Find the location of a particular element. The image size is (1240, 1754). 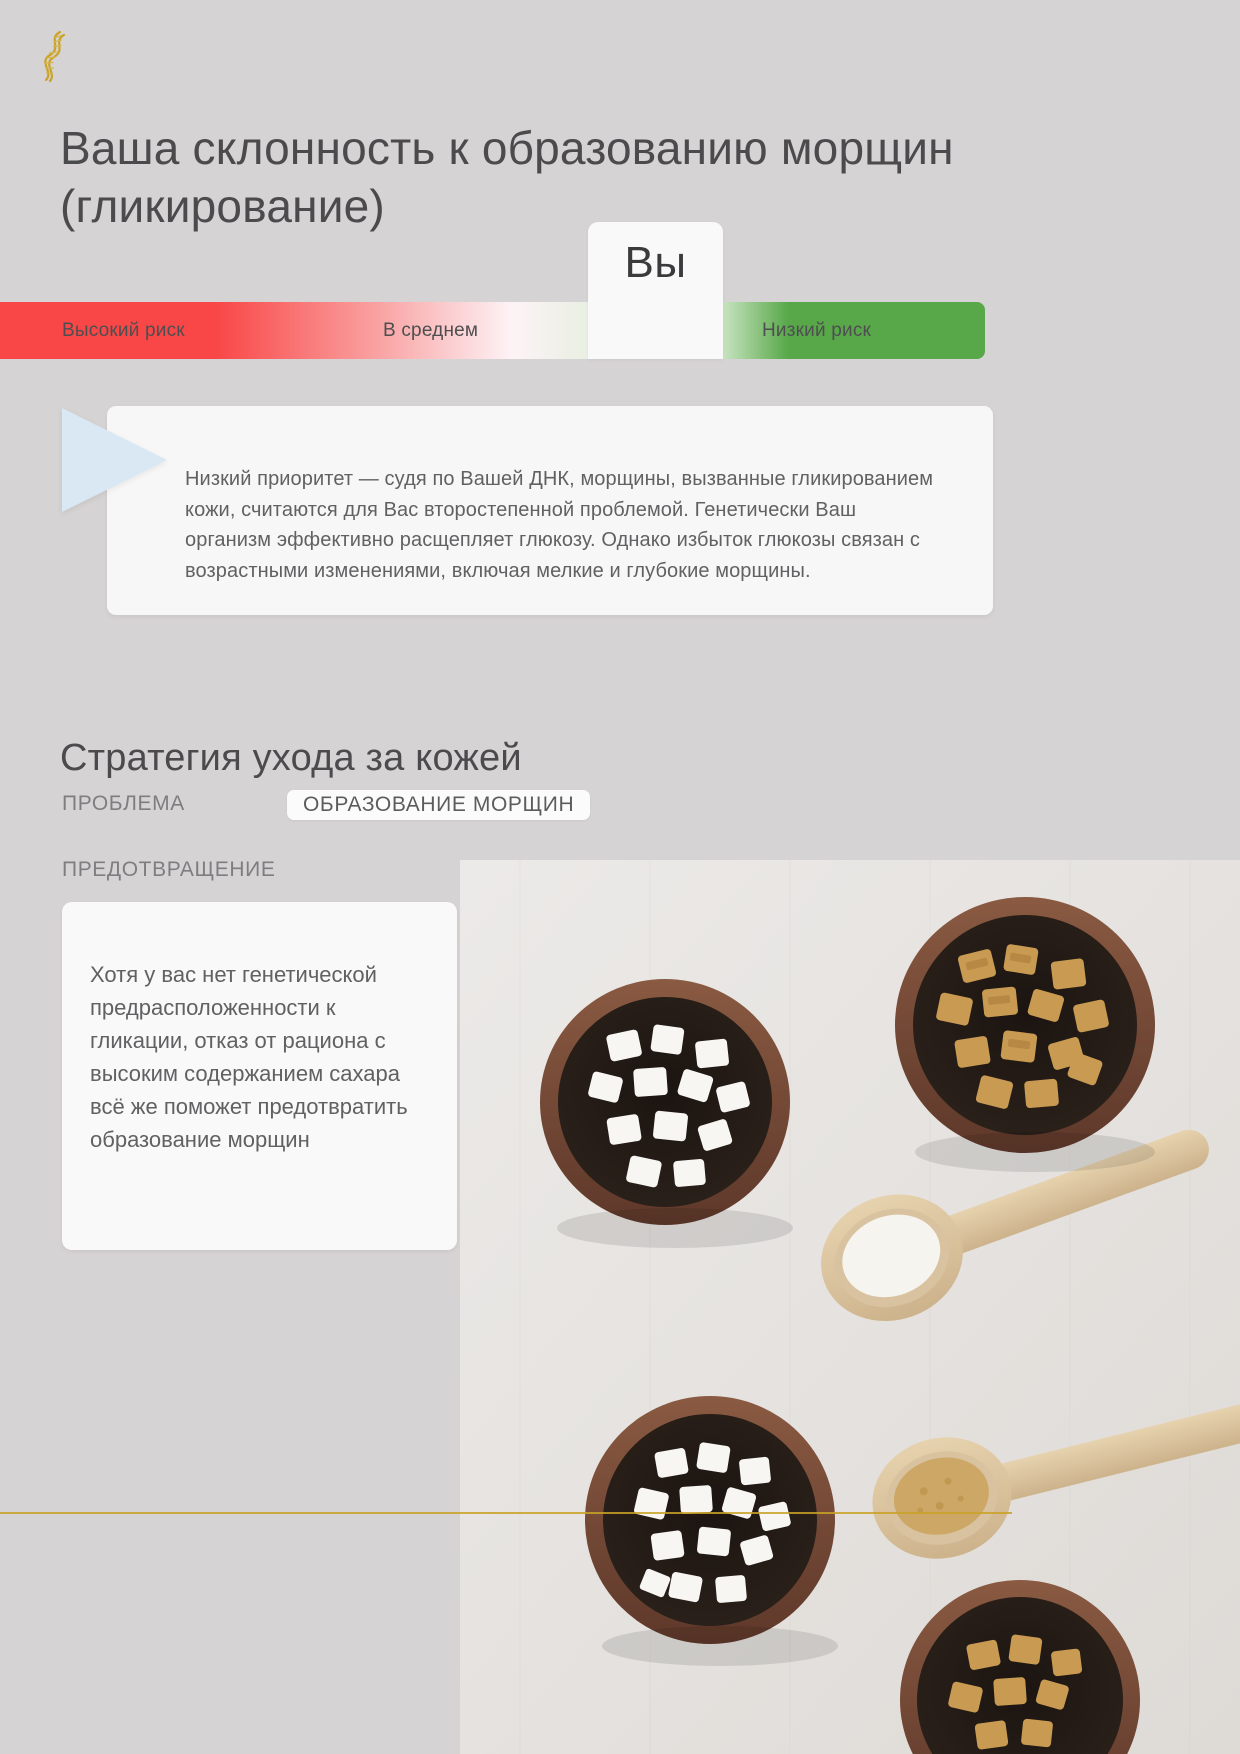

risk-scale: Высокий риск В среднем Низкий риск is located at coordinates (492, 330).